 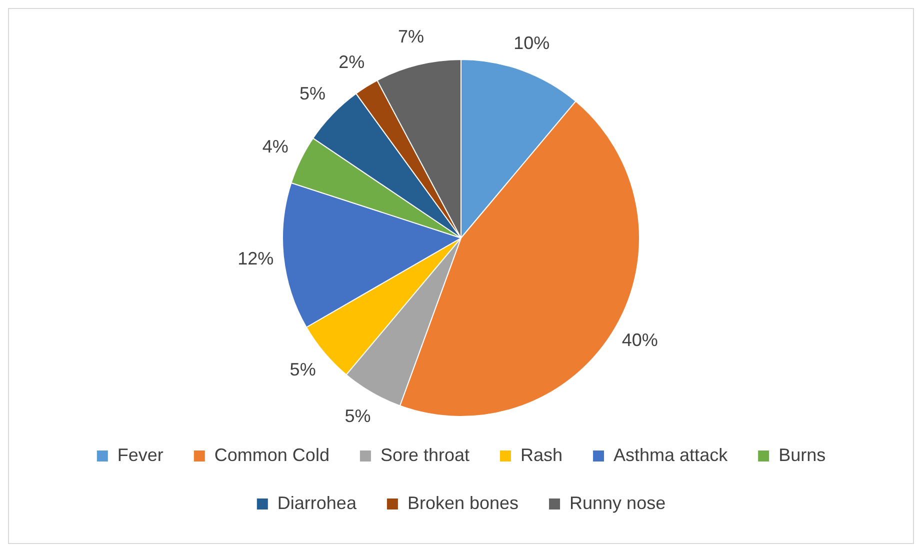 I want to click on legend-label: Runny nose, so click(x=618, y=502).